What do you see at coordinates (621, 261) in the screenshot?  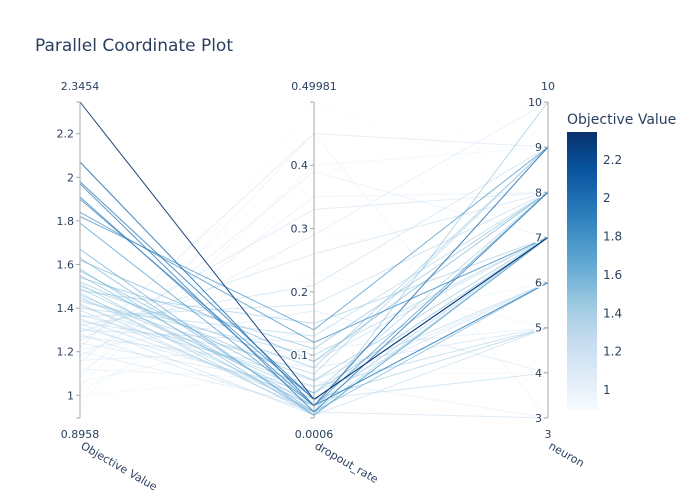 I see `colorbar: Objective Value 1 1.2 1.4 1.6 1.8 2 2.2` at bounding box center [621, 261].